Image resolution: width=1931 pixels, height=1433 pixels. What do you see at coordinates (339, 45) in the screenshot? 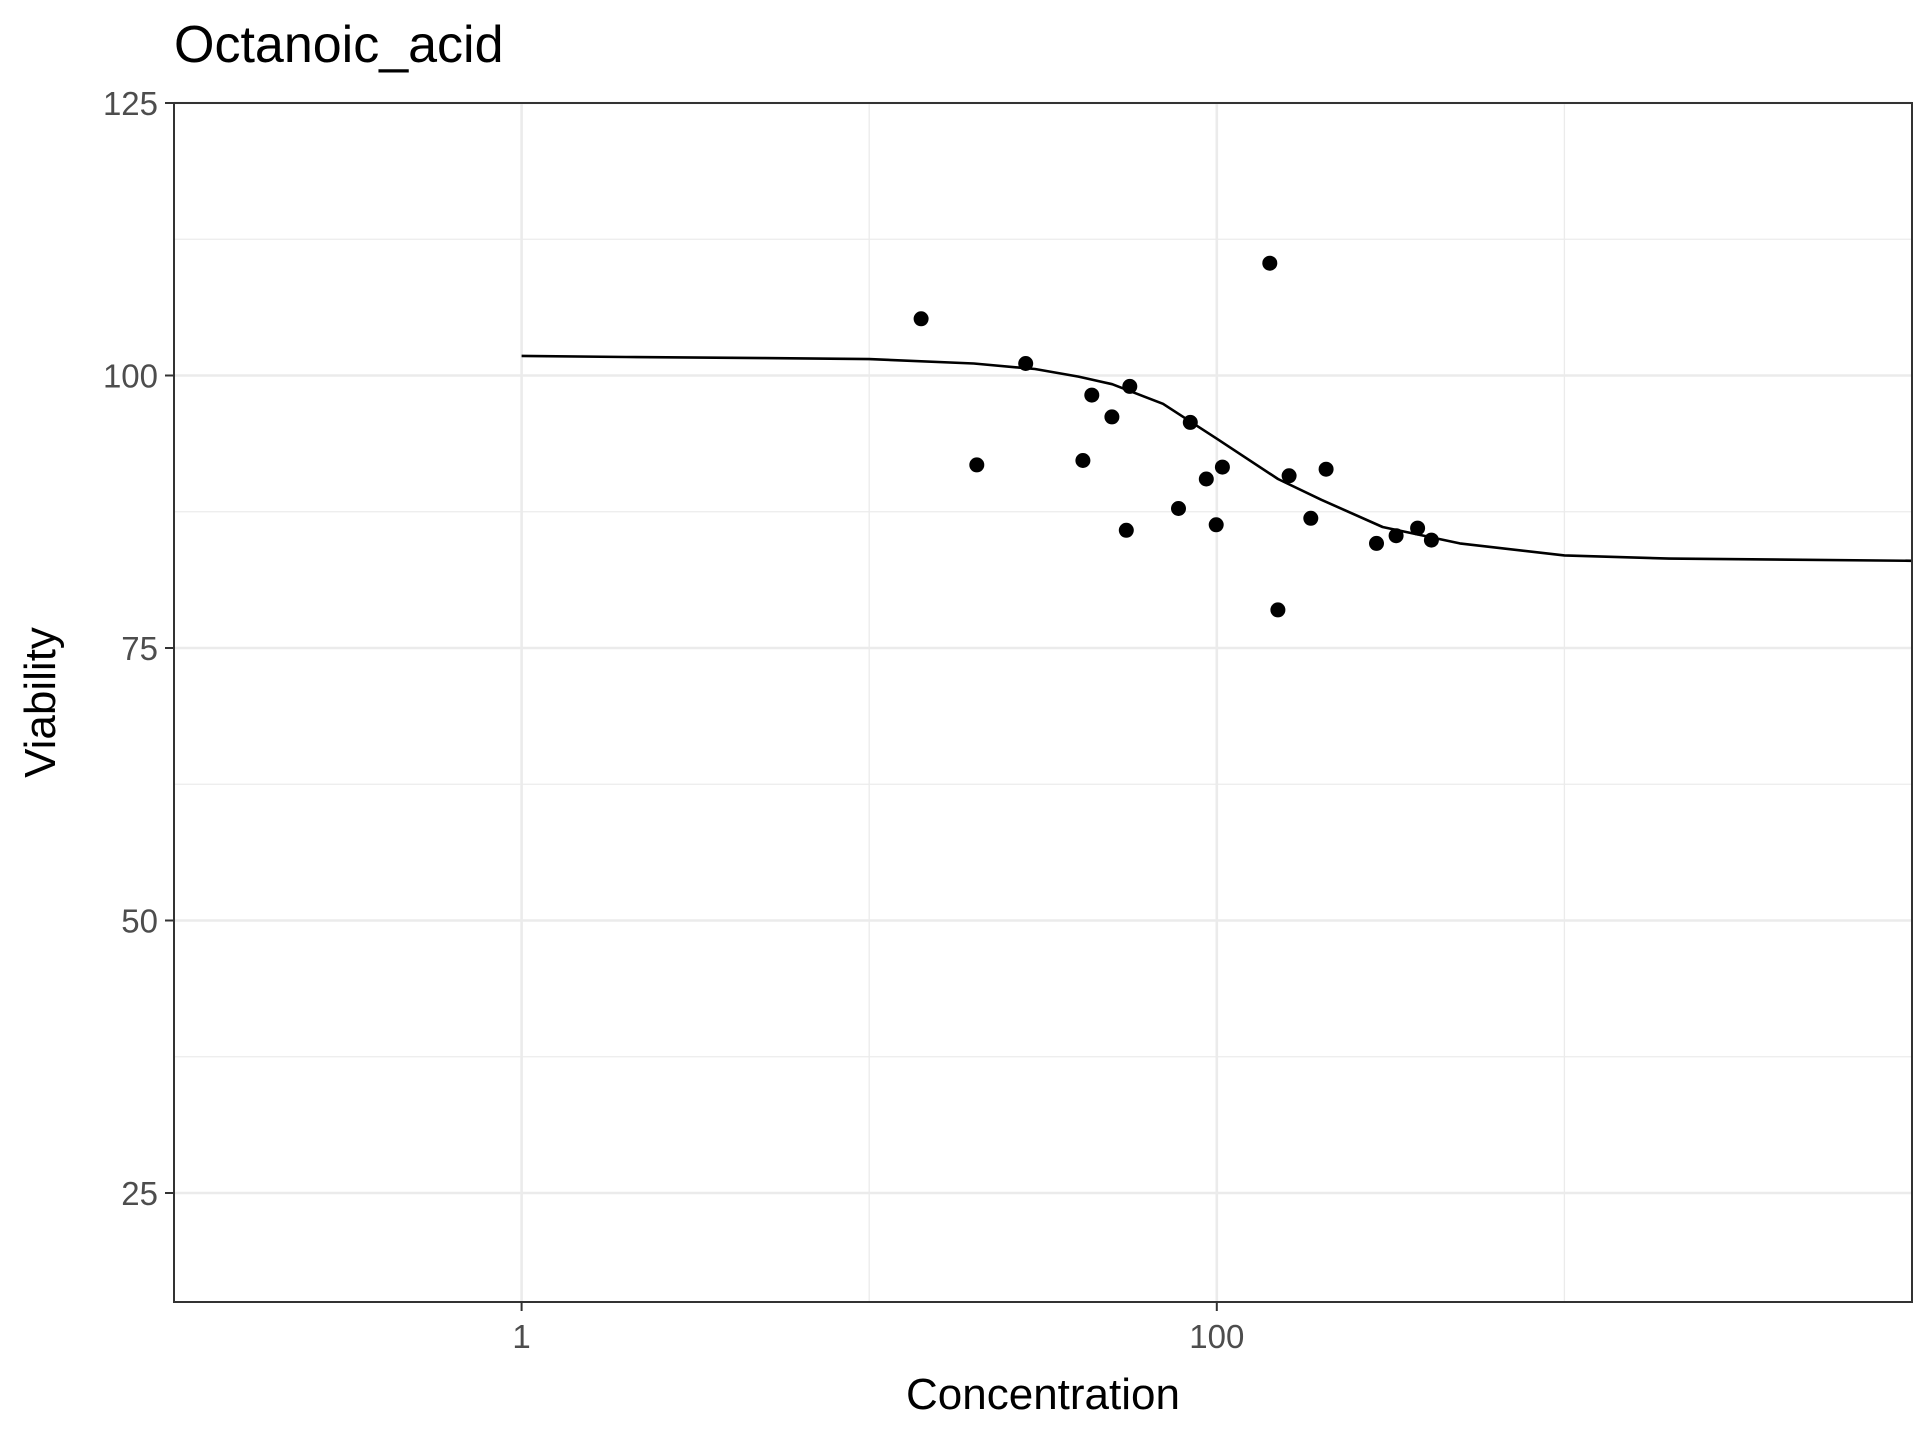
I see `chart-title: Octanoic_acid` at bounding box center [339, 45].